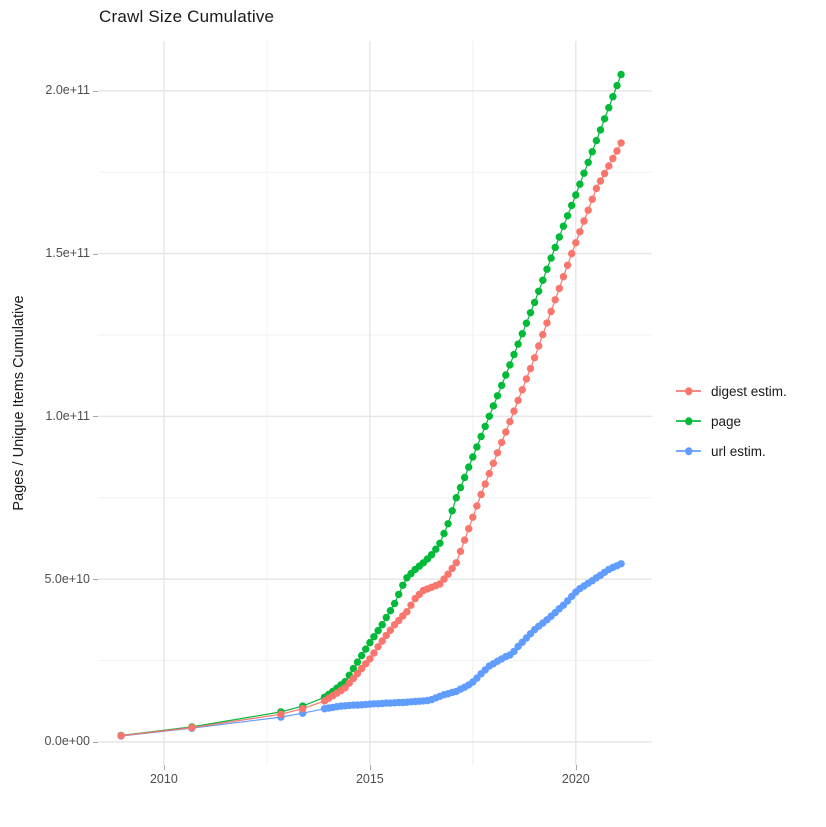 Image resolution: width=826 pixels, height=827 pixels. What do you see at coordinates (67, 415) in the screenshot?
I see `y-tick-label: 1.0e+11` at bounding box center [67, 415].